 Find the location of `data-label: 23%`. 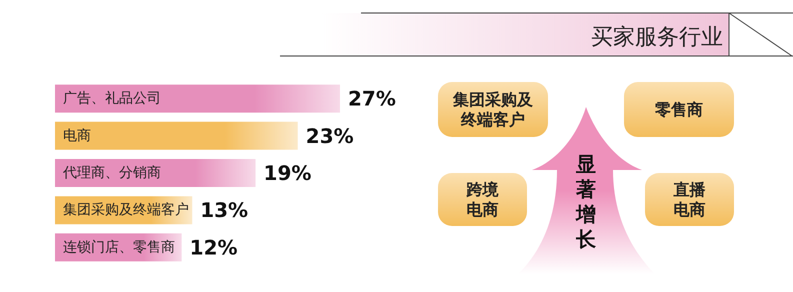

data-label: 23% is located at coordinates (330, 136).